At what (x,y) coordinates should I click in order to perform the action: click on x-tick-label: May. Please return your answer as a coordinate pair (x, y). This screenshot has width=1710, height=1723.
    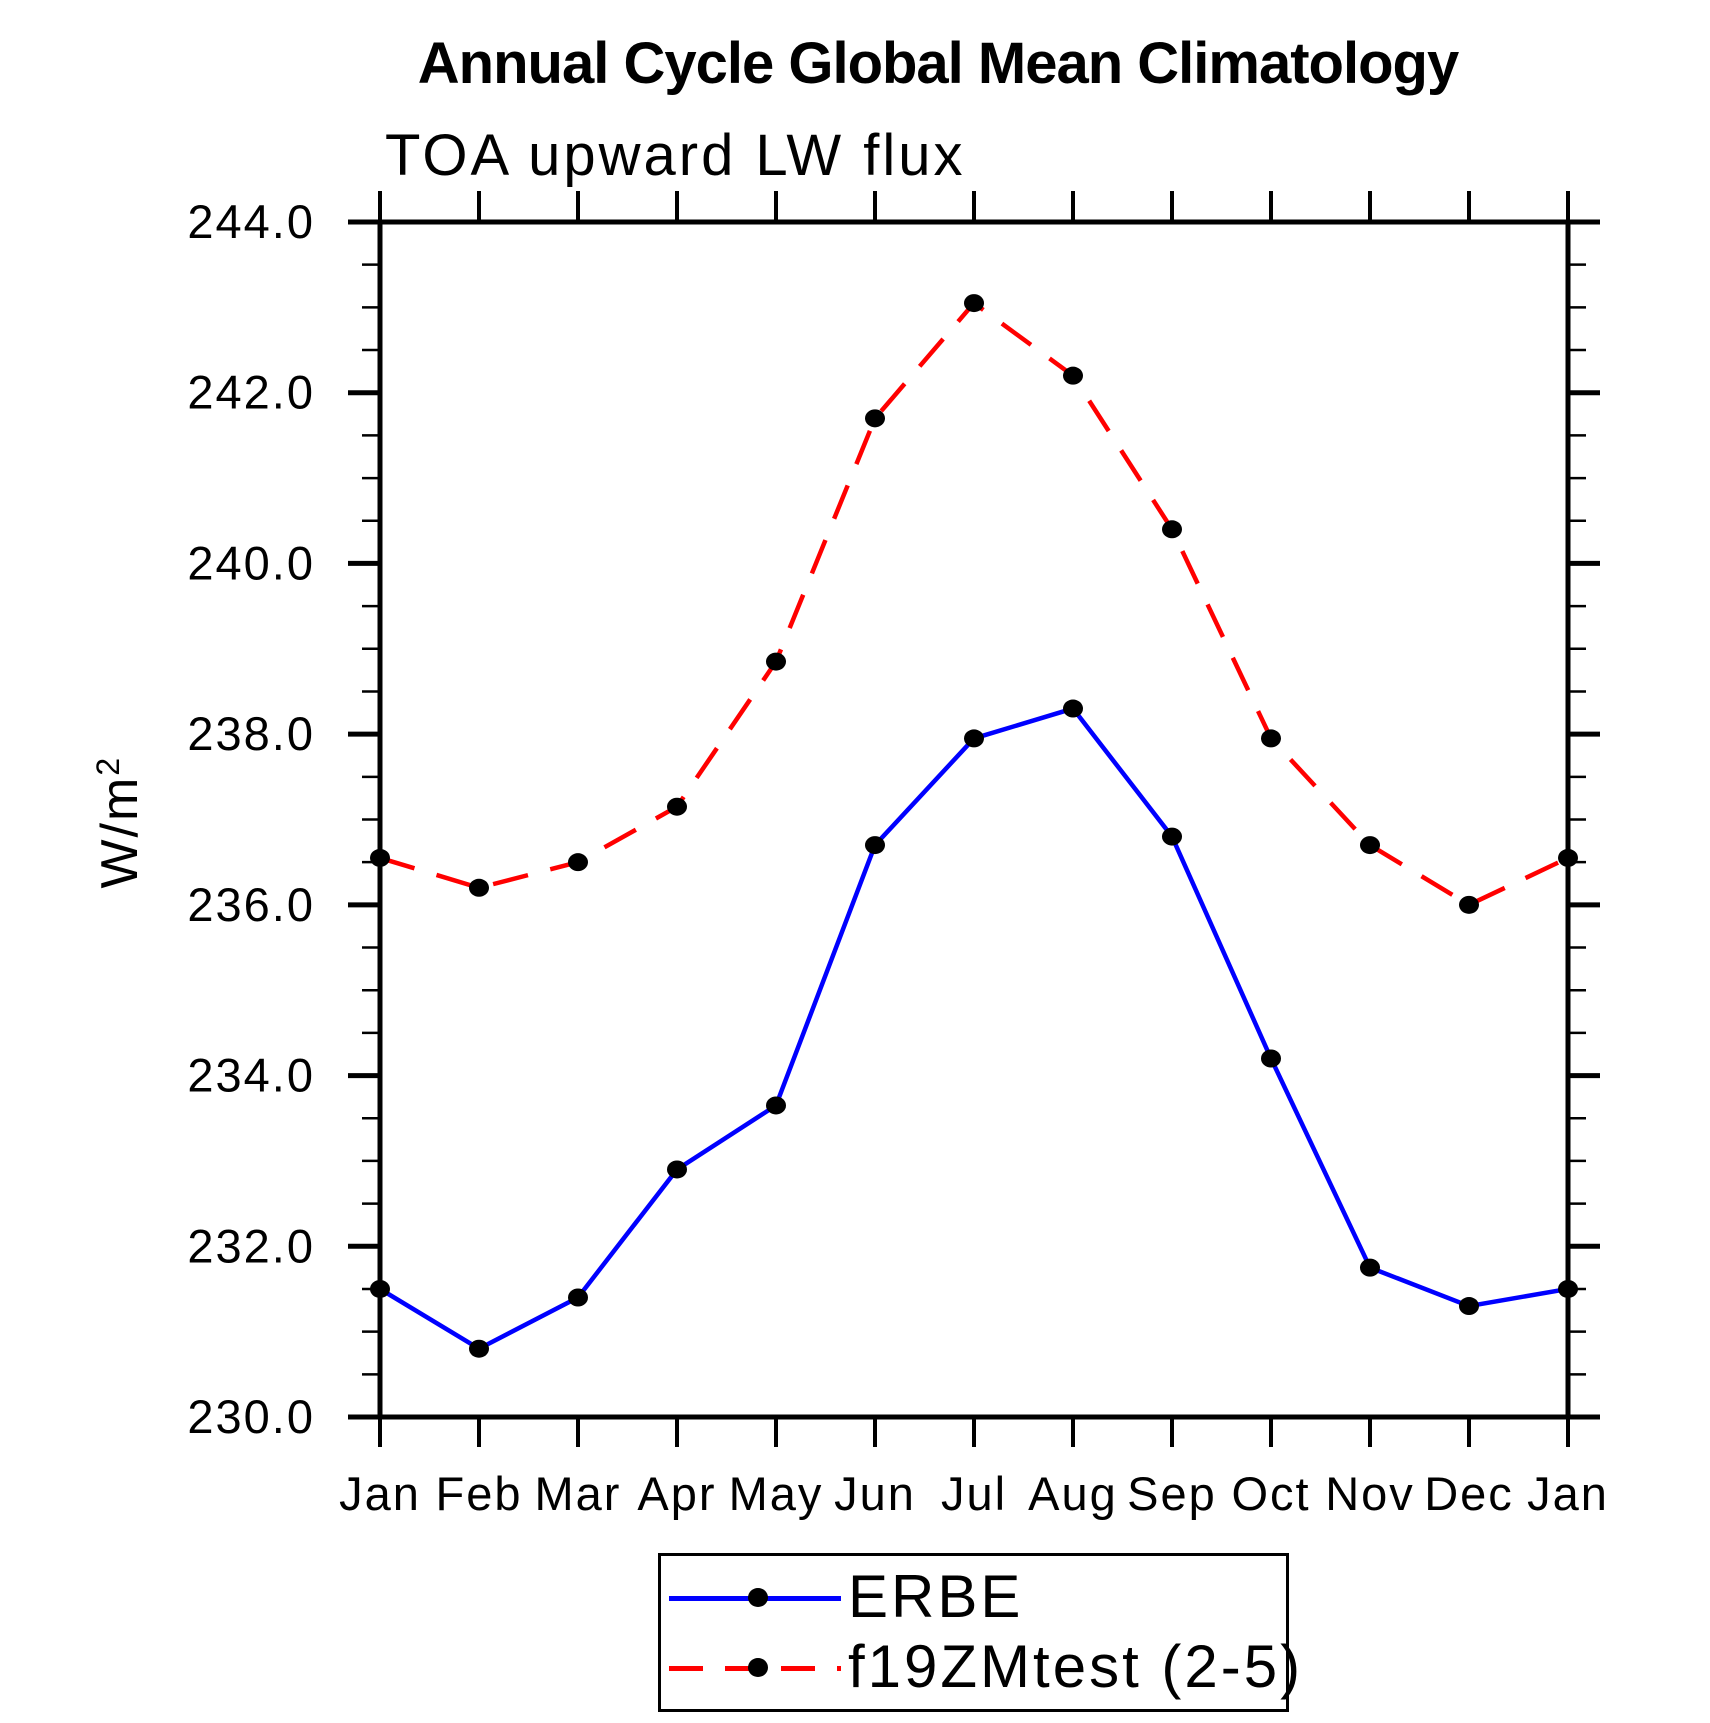
    Looking at the image, I should click on (776, 1493).